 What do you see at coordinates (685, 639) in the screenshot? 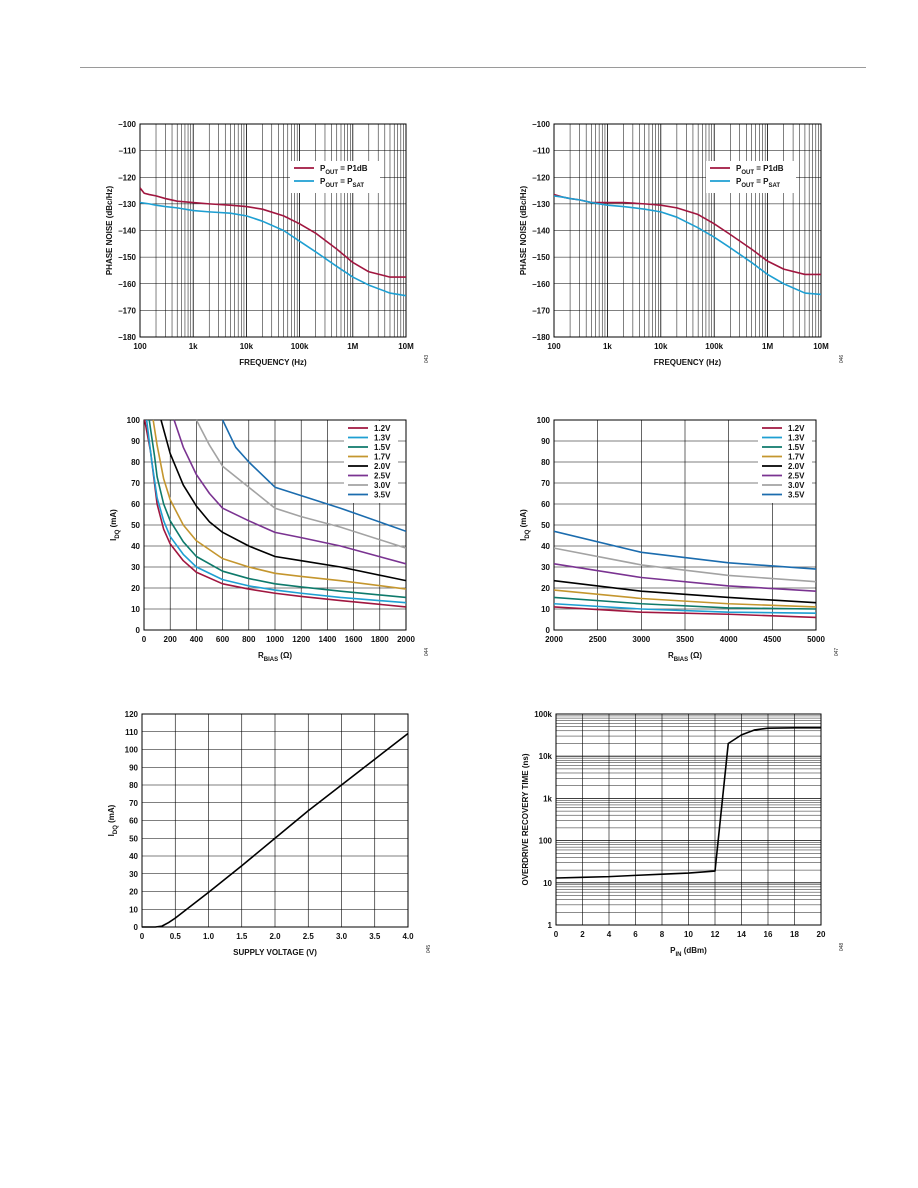
I see `x-tick-label: 3500` at bounding box center [685, 639].